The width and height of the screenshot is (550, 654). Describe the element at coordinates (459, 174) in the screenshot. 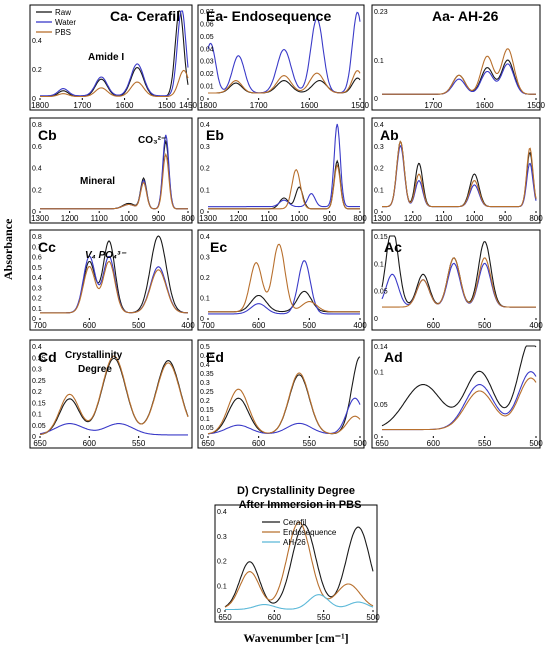

I see `series-line-ab-pbs` at that location.